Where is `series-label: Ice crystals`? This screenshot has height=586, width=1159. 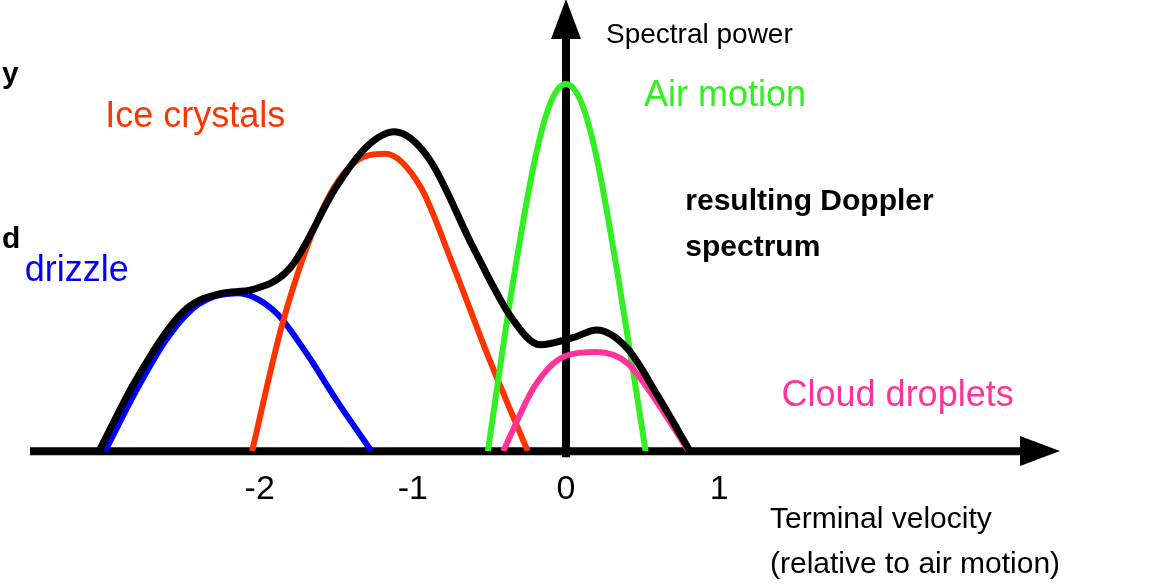 series-label: Ice crystals is located at coordinates (195, 114).